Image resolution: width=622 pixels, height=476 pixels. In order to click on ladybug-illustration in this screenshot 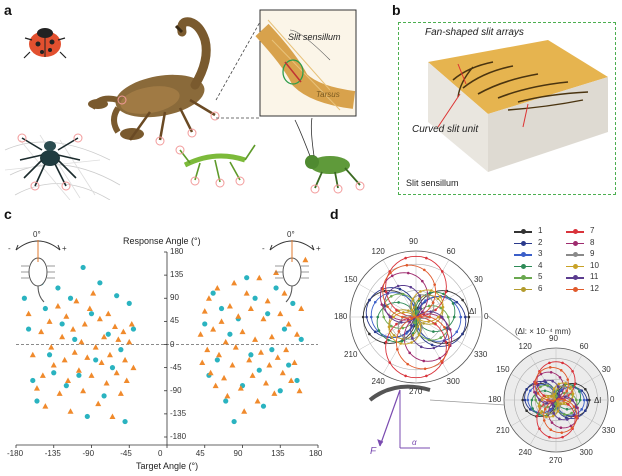, I will do `click(45, 43)`.